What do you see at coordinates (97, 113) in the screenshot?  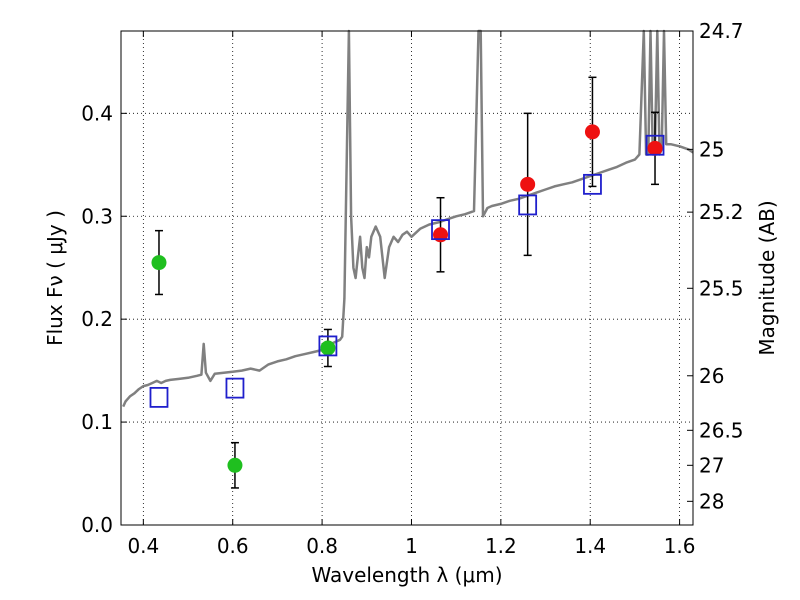 I see `y-tick-label: 0.4` at bounding box center [97, 113].